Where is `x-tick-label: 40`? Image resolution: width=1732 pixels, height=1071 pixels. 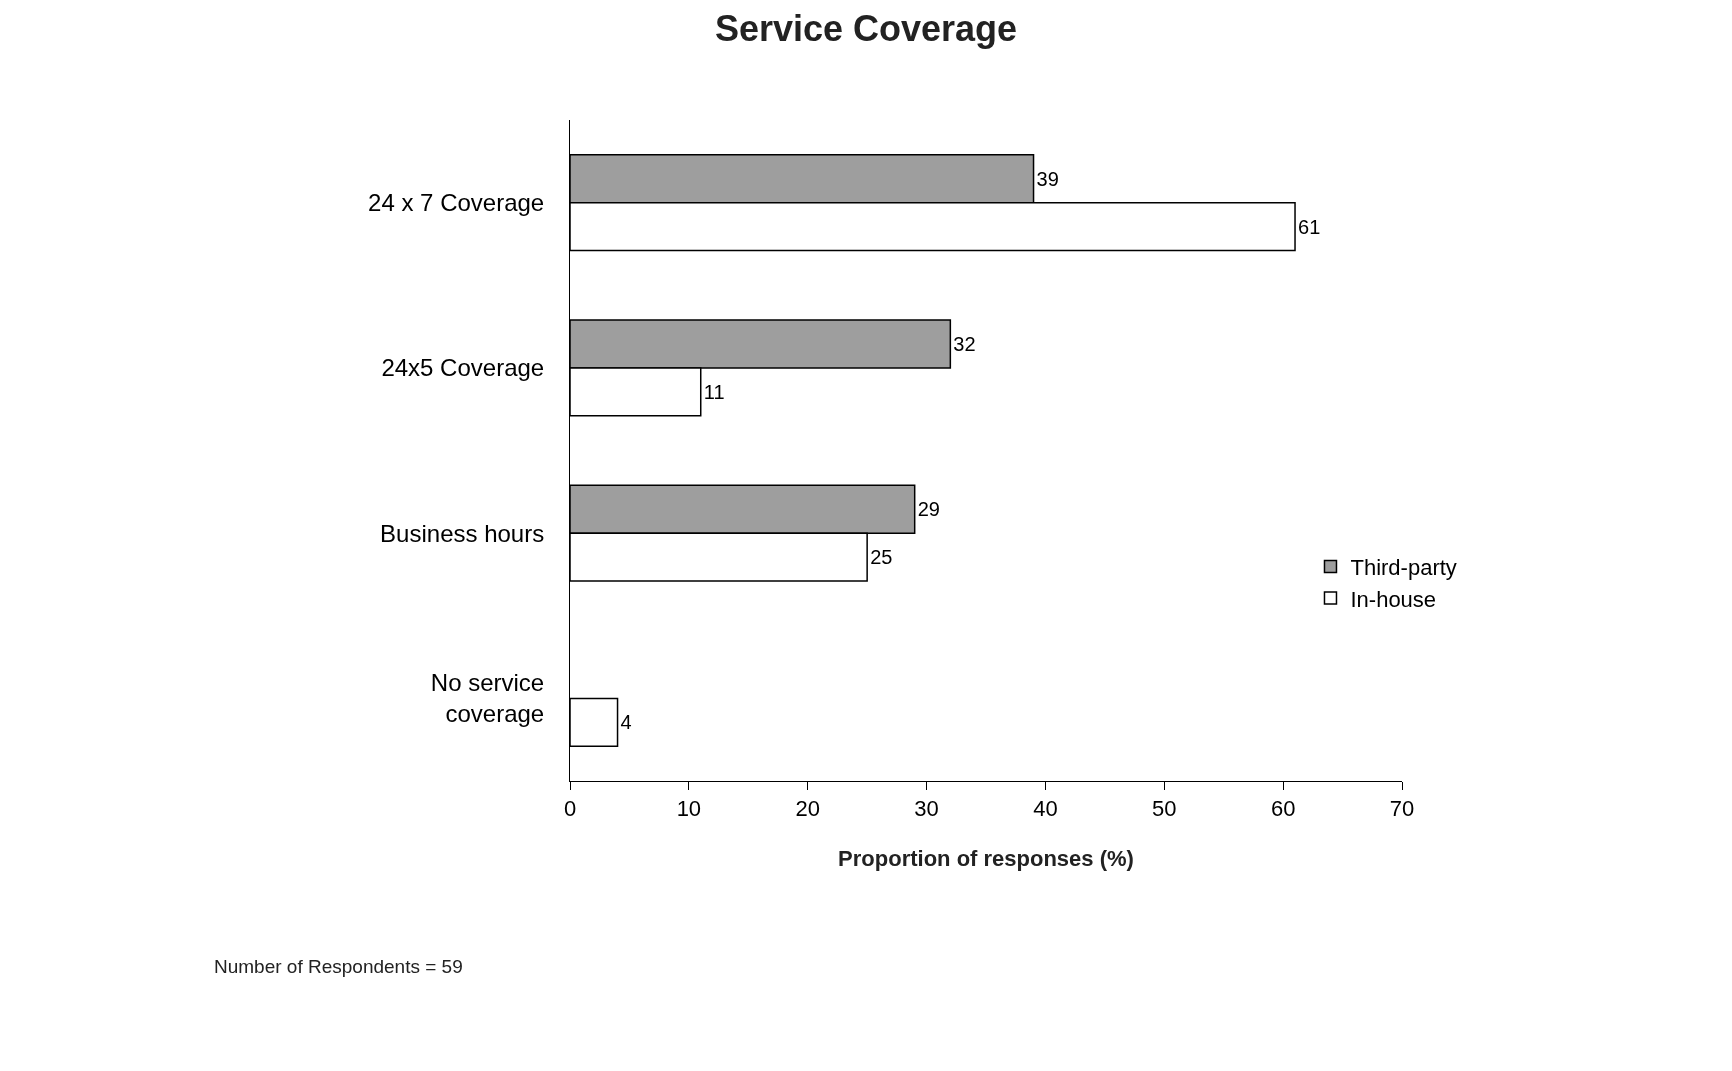 x-tick-label: 40 is located at coordinates (1045, 809).